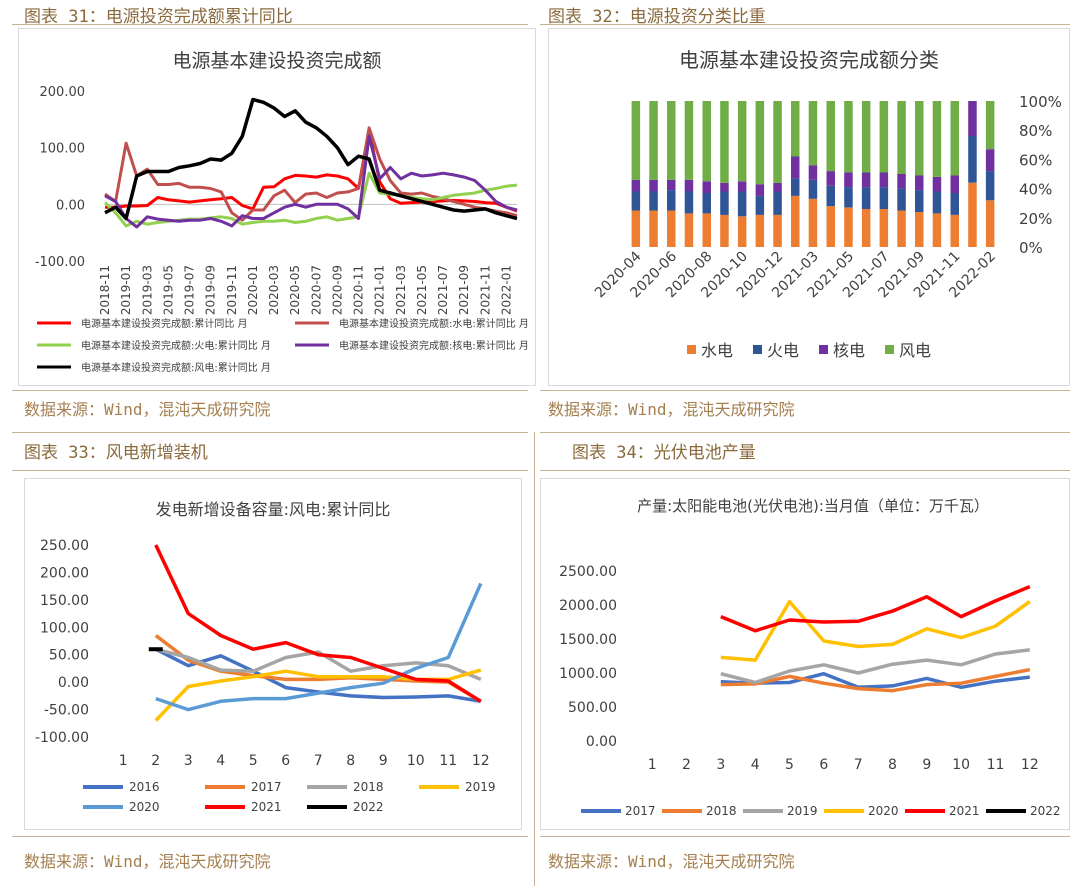 The image size is (1080, 886). I want to click on chart-31-xtick: 2019-11, so click(232, 290).